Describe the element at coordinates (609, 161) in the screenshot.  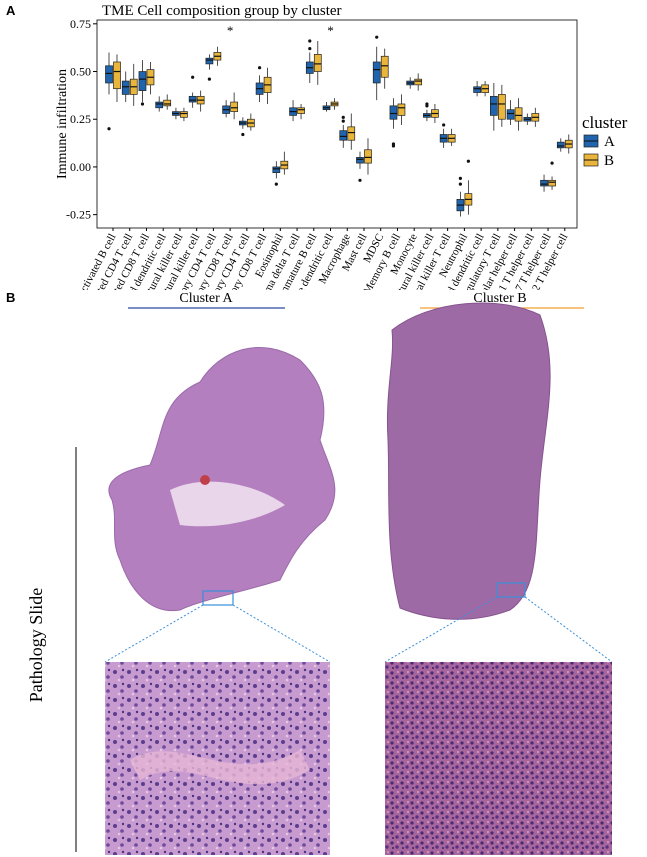
I see `legend-label: B` at that location.